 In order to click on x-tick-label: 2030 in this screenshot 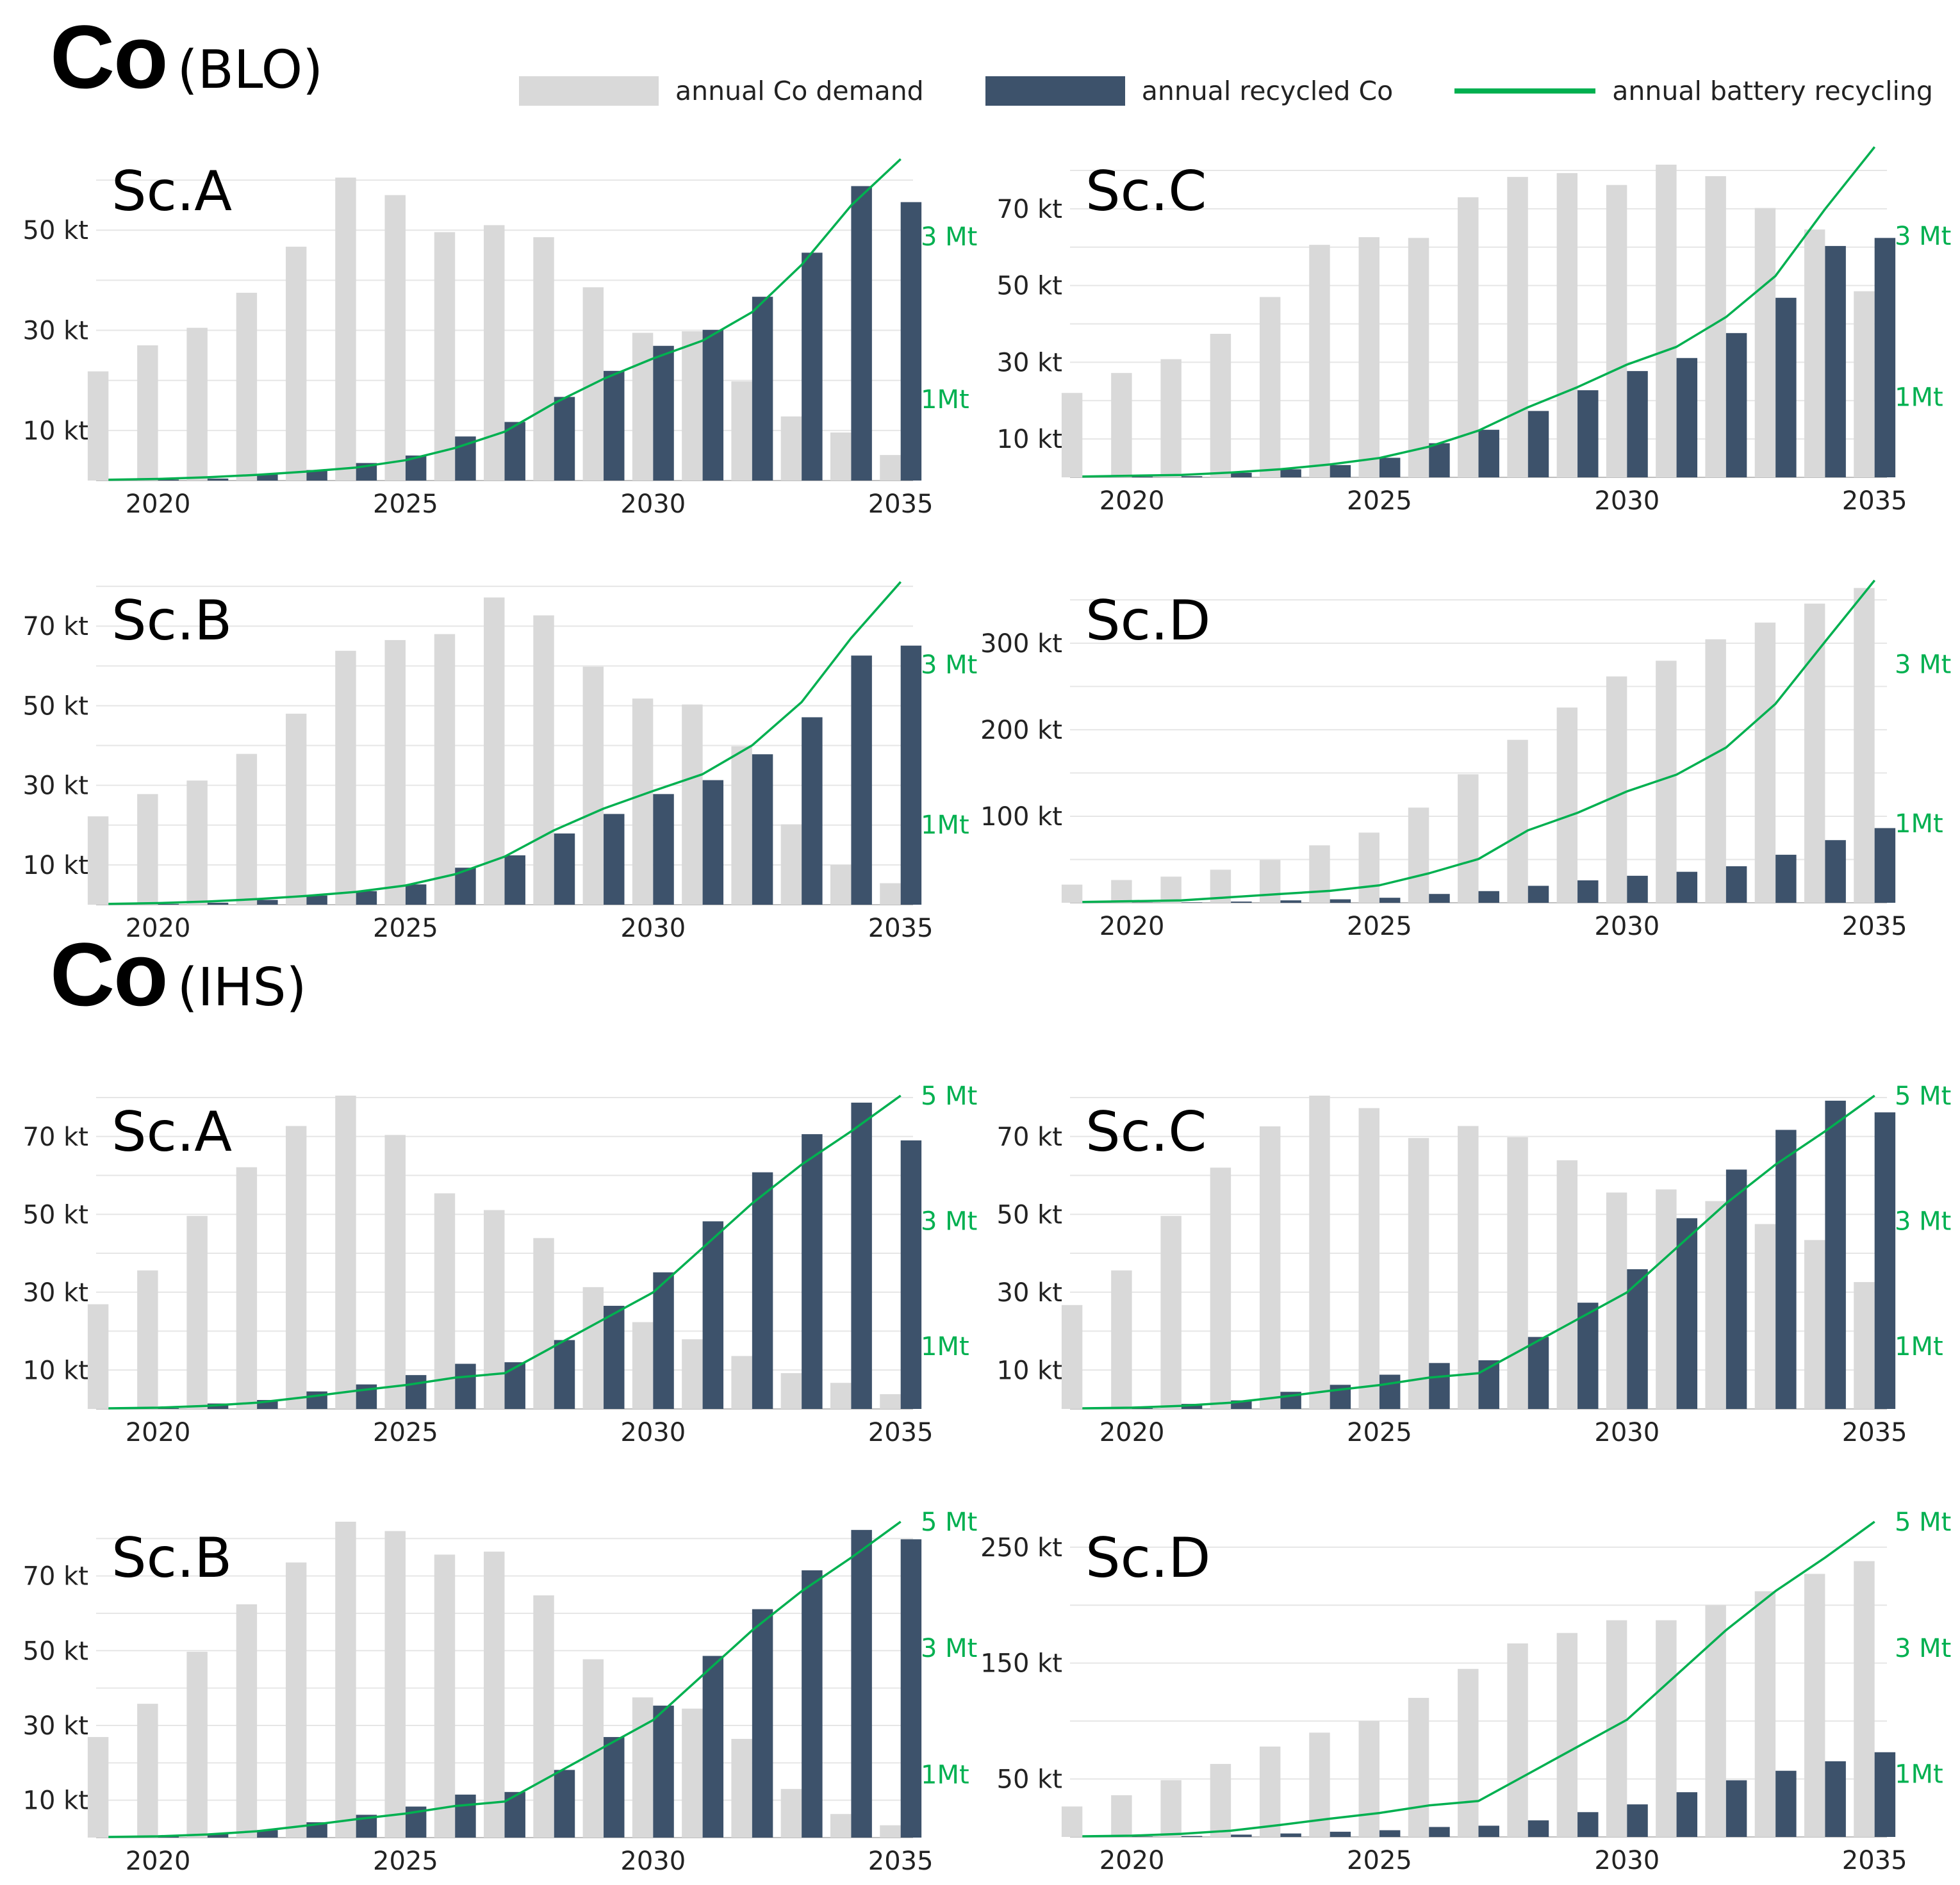, I will do `click(1626, 501)`.